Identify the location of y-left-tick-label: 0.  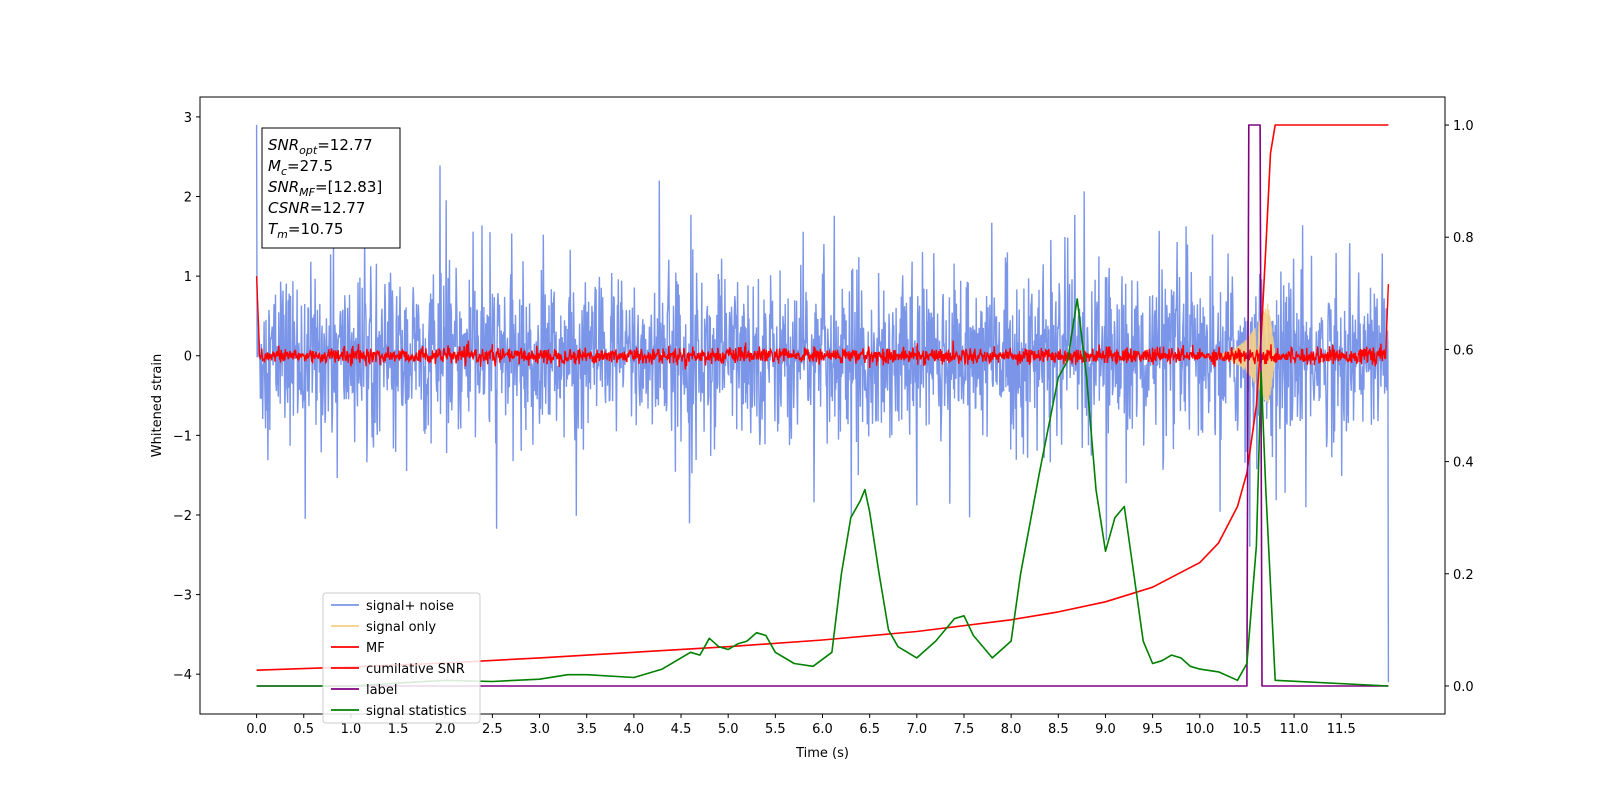
(188, 357).